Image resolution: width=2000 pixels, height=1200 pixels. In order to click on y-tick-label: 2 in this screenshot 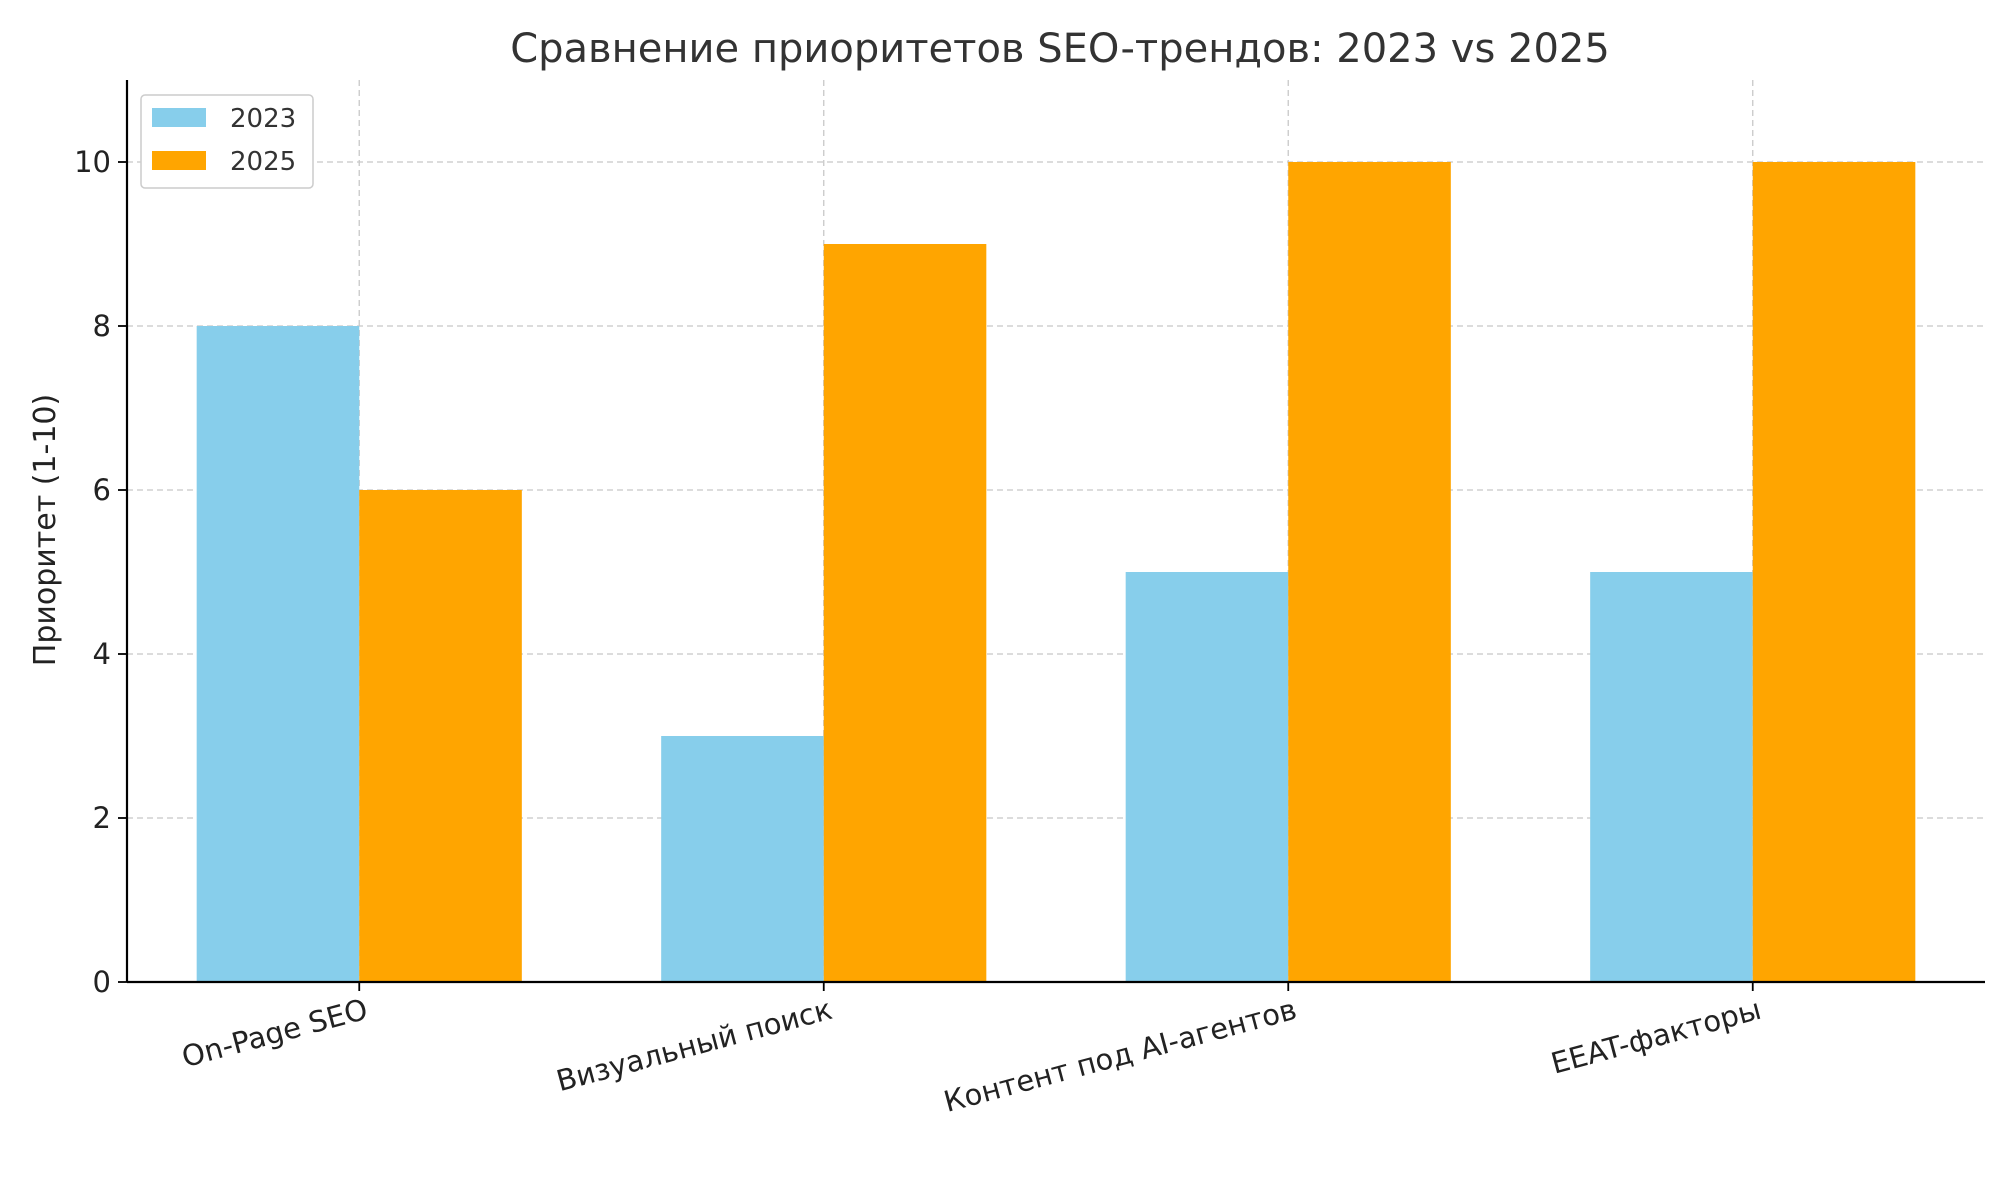, I will do `click(102, 818)`.